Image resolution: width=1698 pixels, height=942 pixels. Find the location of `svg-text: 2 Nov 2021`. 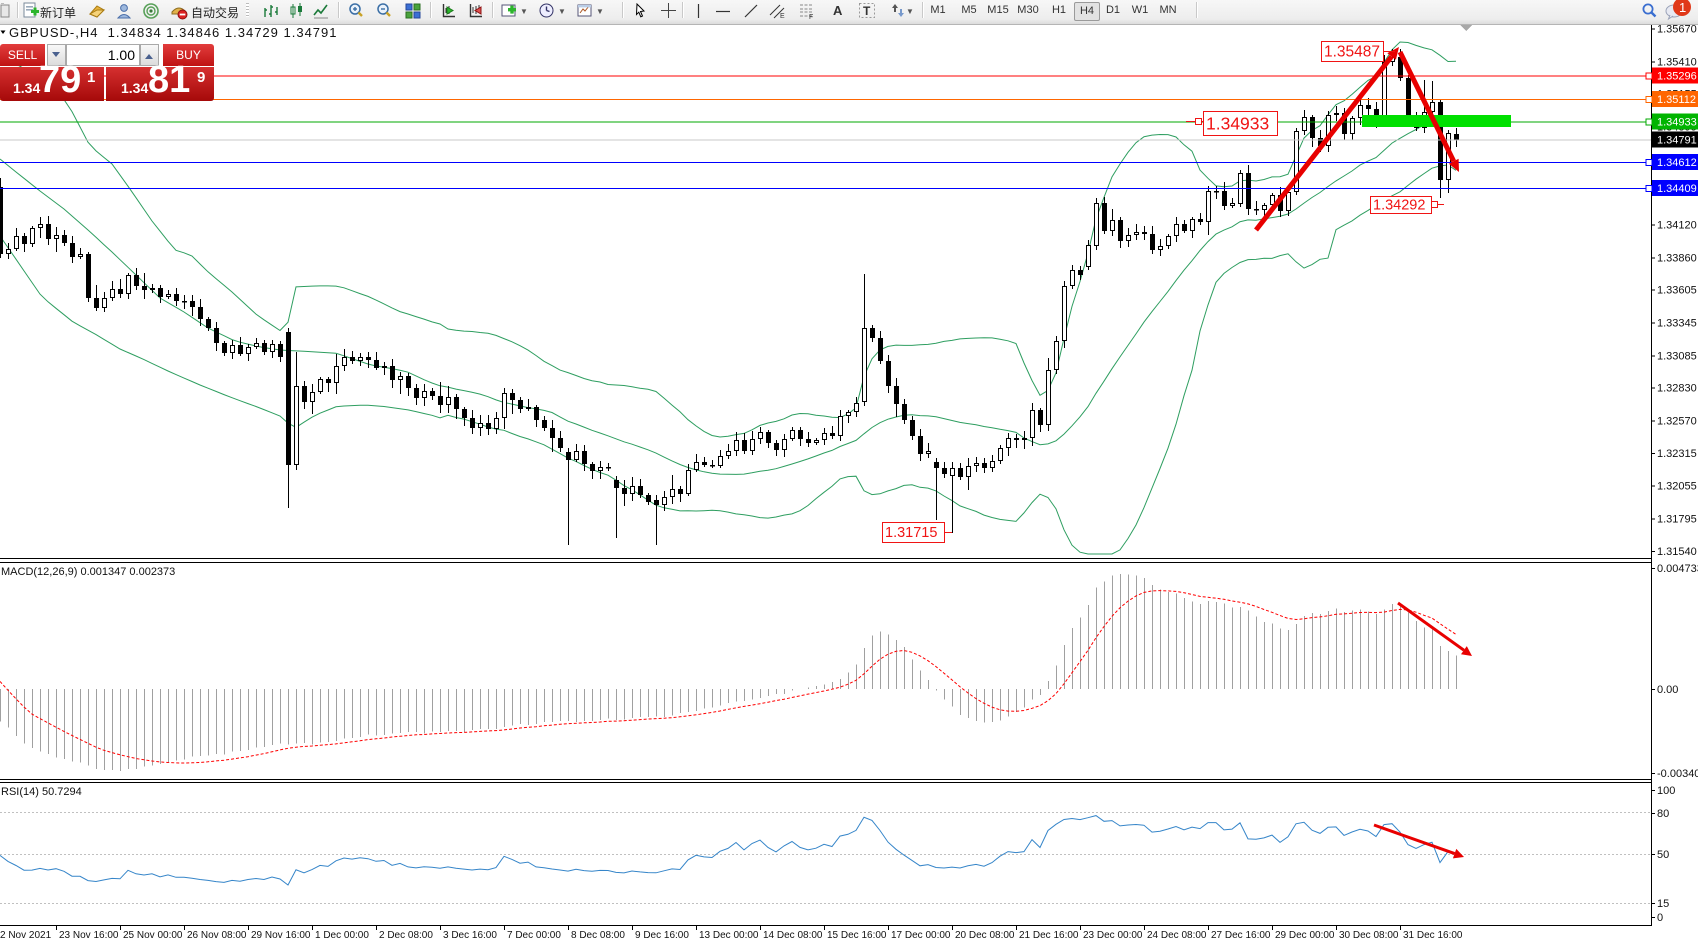

svg-text: 2 Nov 2021 is located at coordinates (26, 935).